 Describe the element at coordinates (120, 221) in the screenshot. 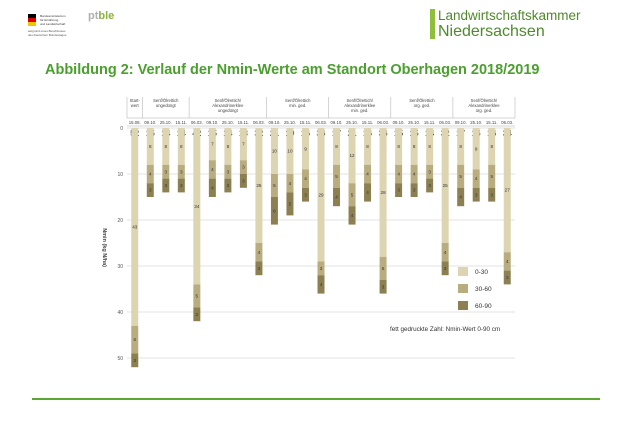

I see `y-tick-label: 20` at that location.